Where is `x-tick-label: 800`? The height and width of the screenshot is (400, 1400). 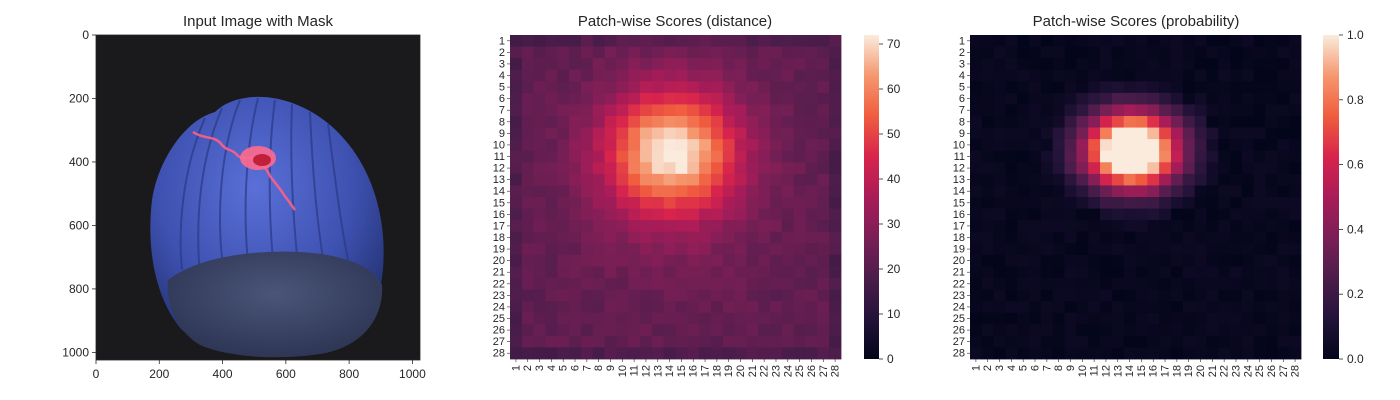
x-tick-label: 800 is located at coordinates (349, 374).